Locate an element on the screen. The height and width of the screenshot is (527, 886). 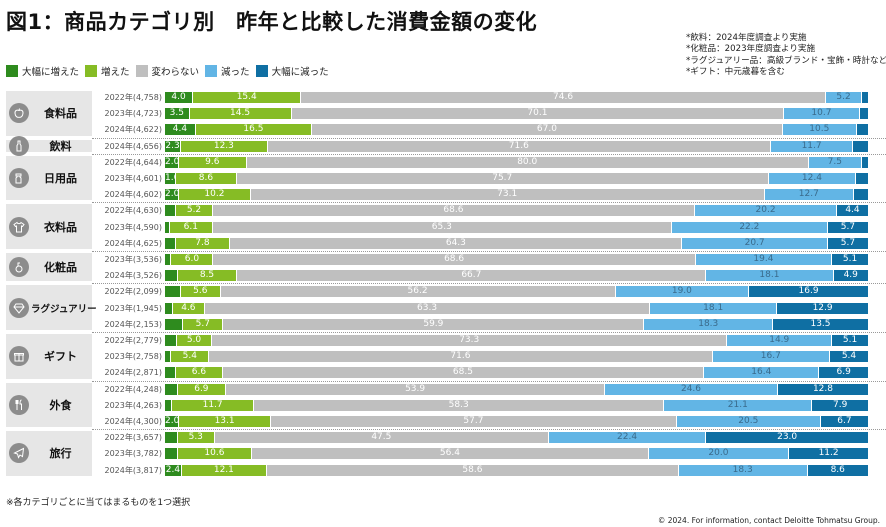
bar-segment: 19.0 is located at coordinates (682, 292).